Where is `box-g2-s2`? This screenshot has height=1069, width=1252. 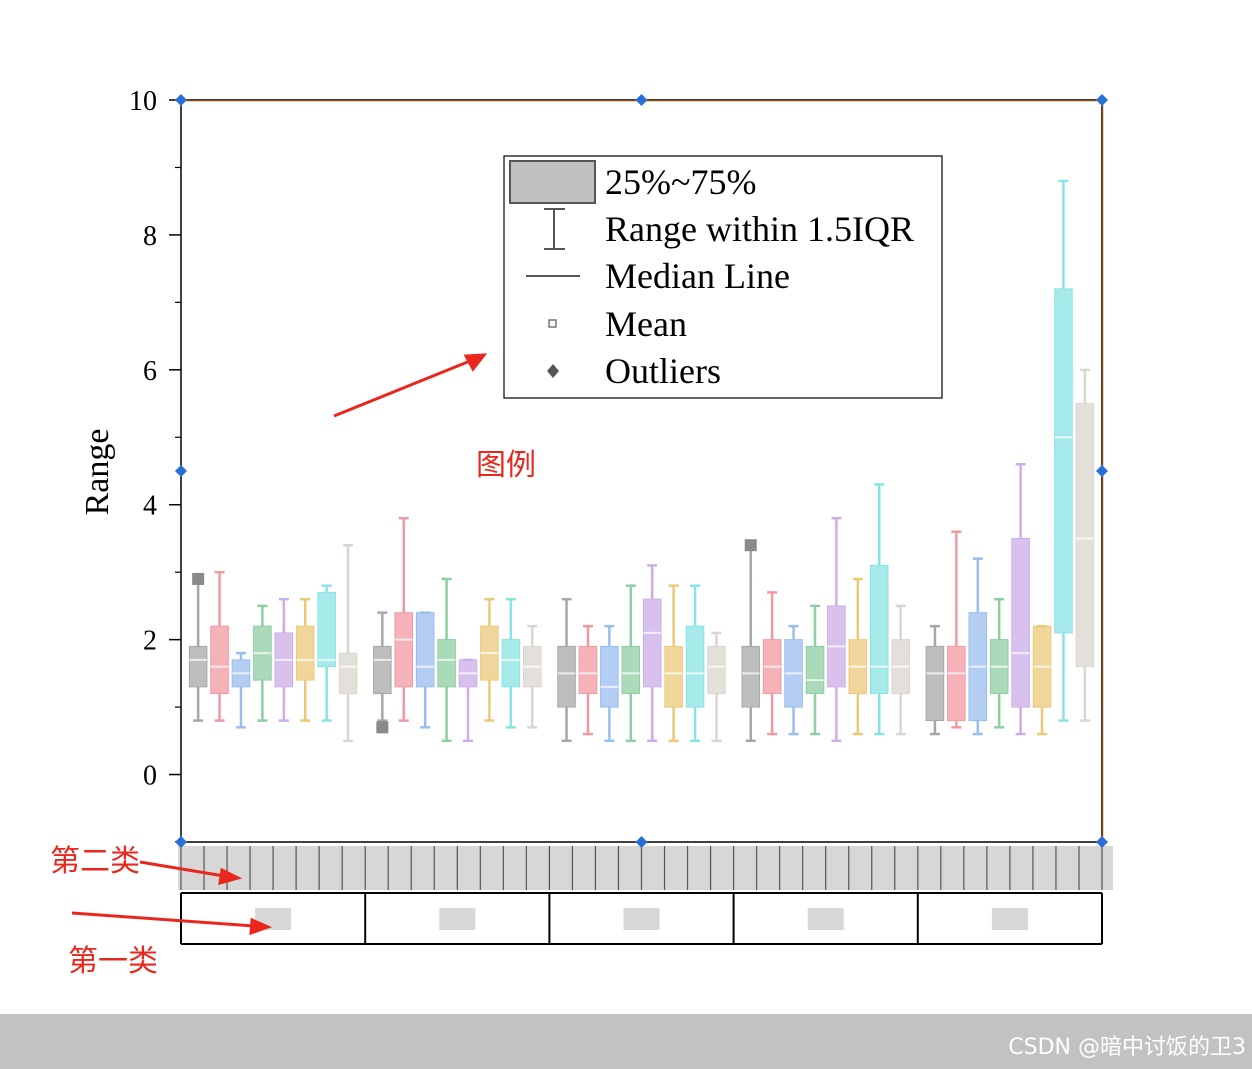
box-g2-s2 is located at coordinates (404, 619).